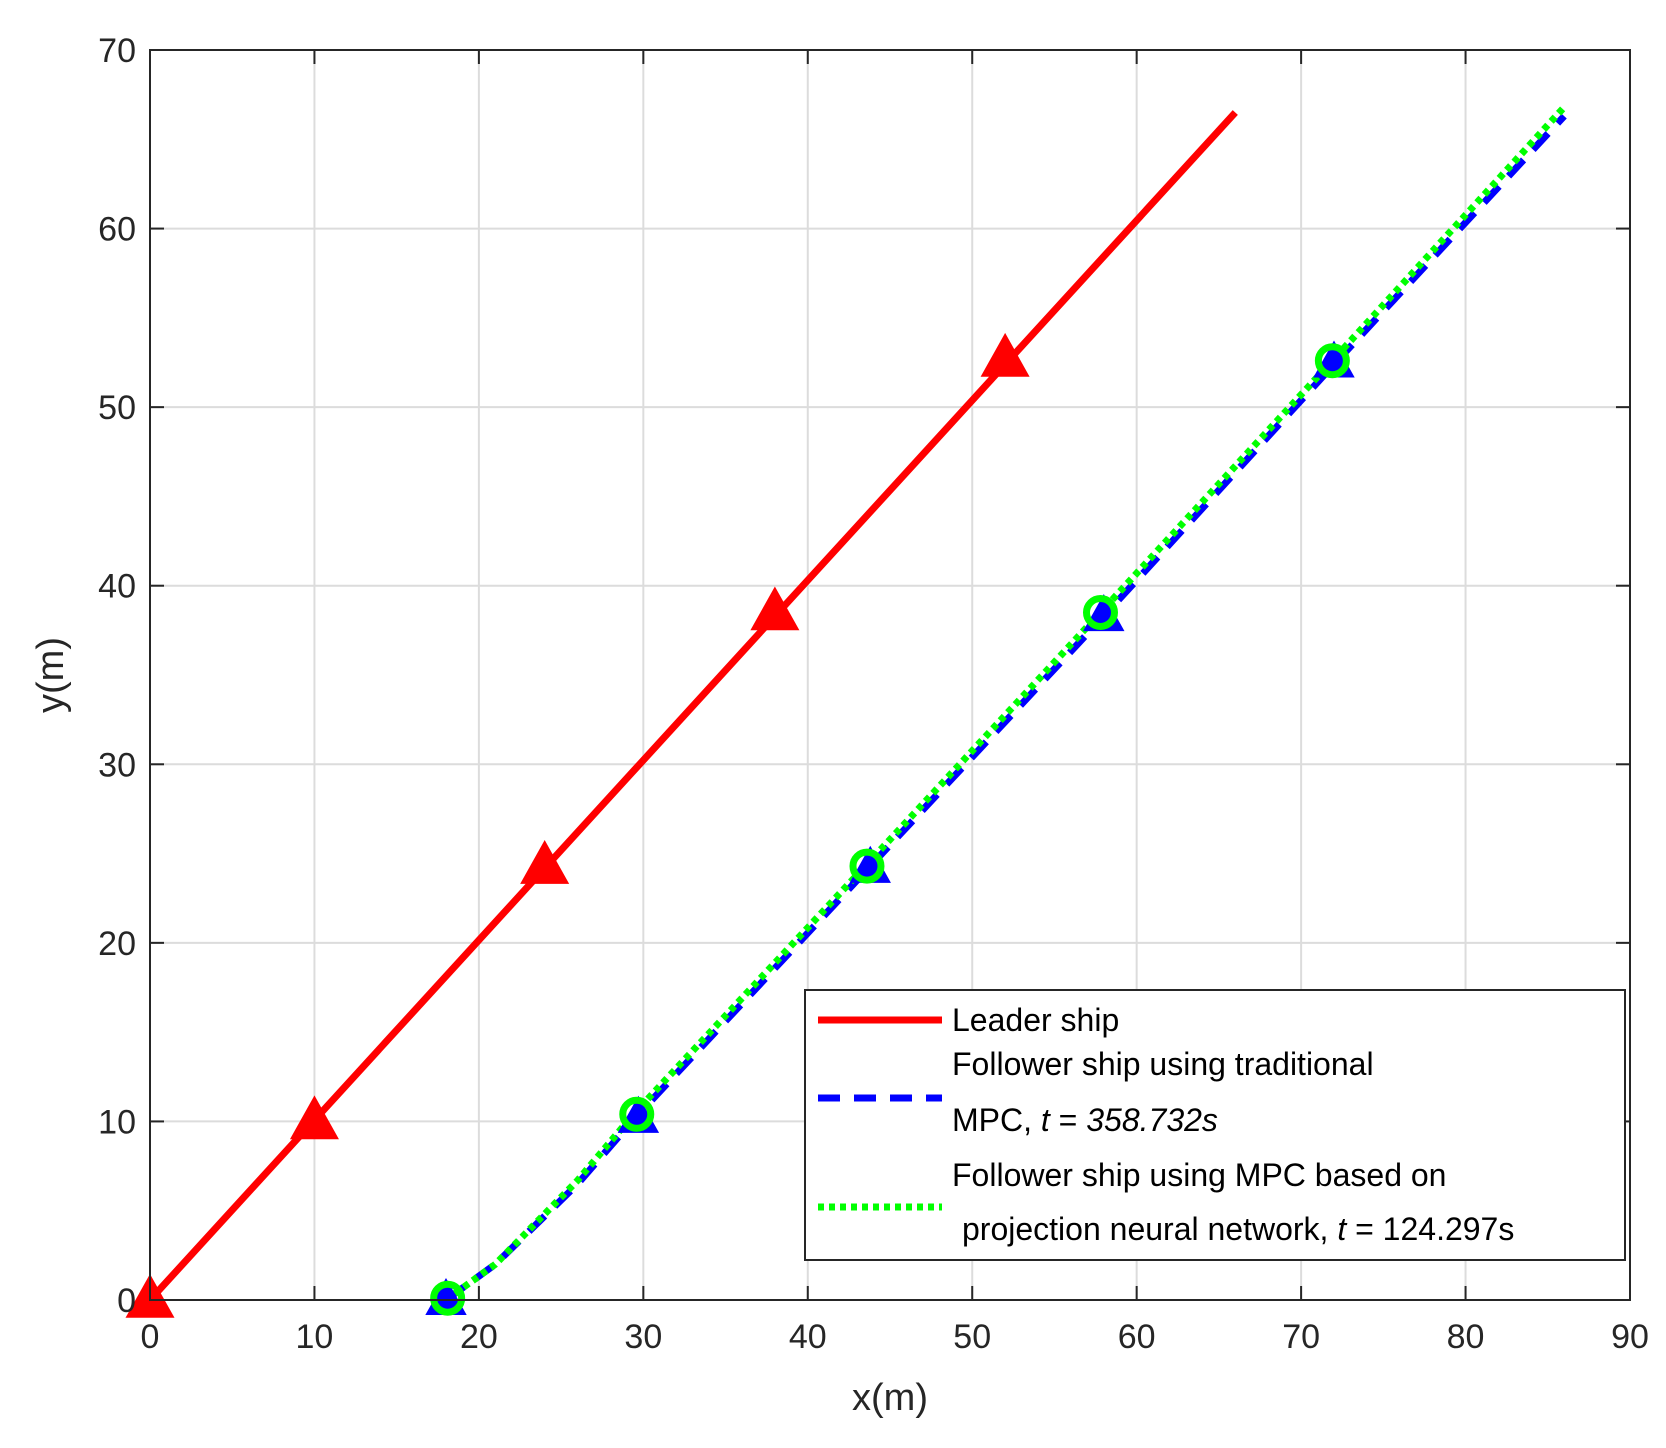  Describe the element at coordinates (1301, 1337) in the screenshot. I see `x-tick-label: 70` at that location.